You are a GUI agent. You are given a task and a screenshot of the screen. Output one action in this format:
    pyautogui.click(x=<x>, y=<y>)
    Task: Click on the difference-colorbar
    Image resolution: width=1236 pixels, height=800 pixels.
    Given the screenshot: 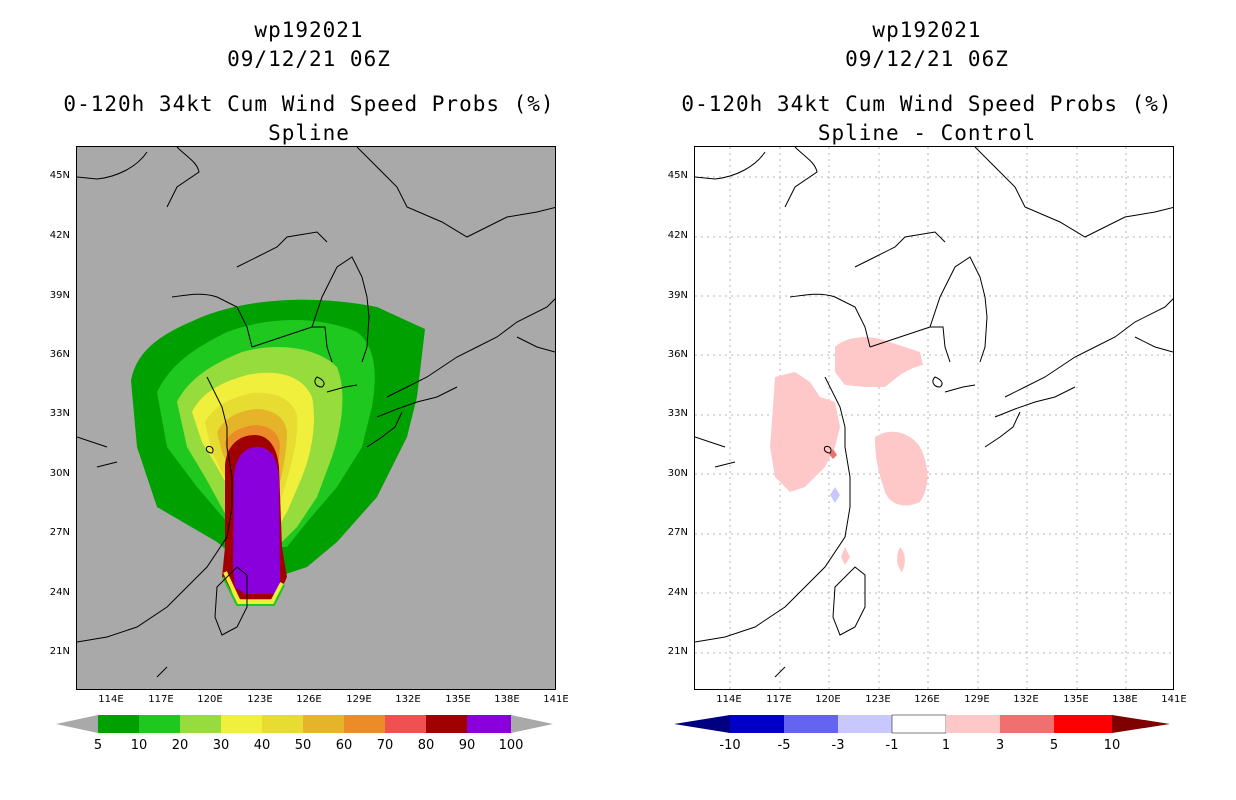 What is the action you would take?
    pyautogui.click(x=922, y=724)
    